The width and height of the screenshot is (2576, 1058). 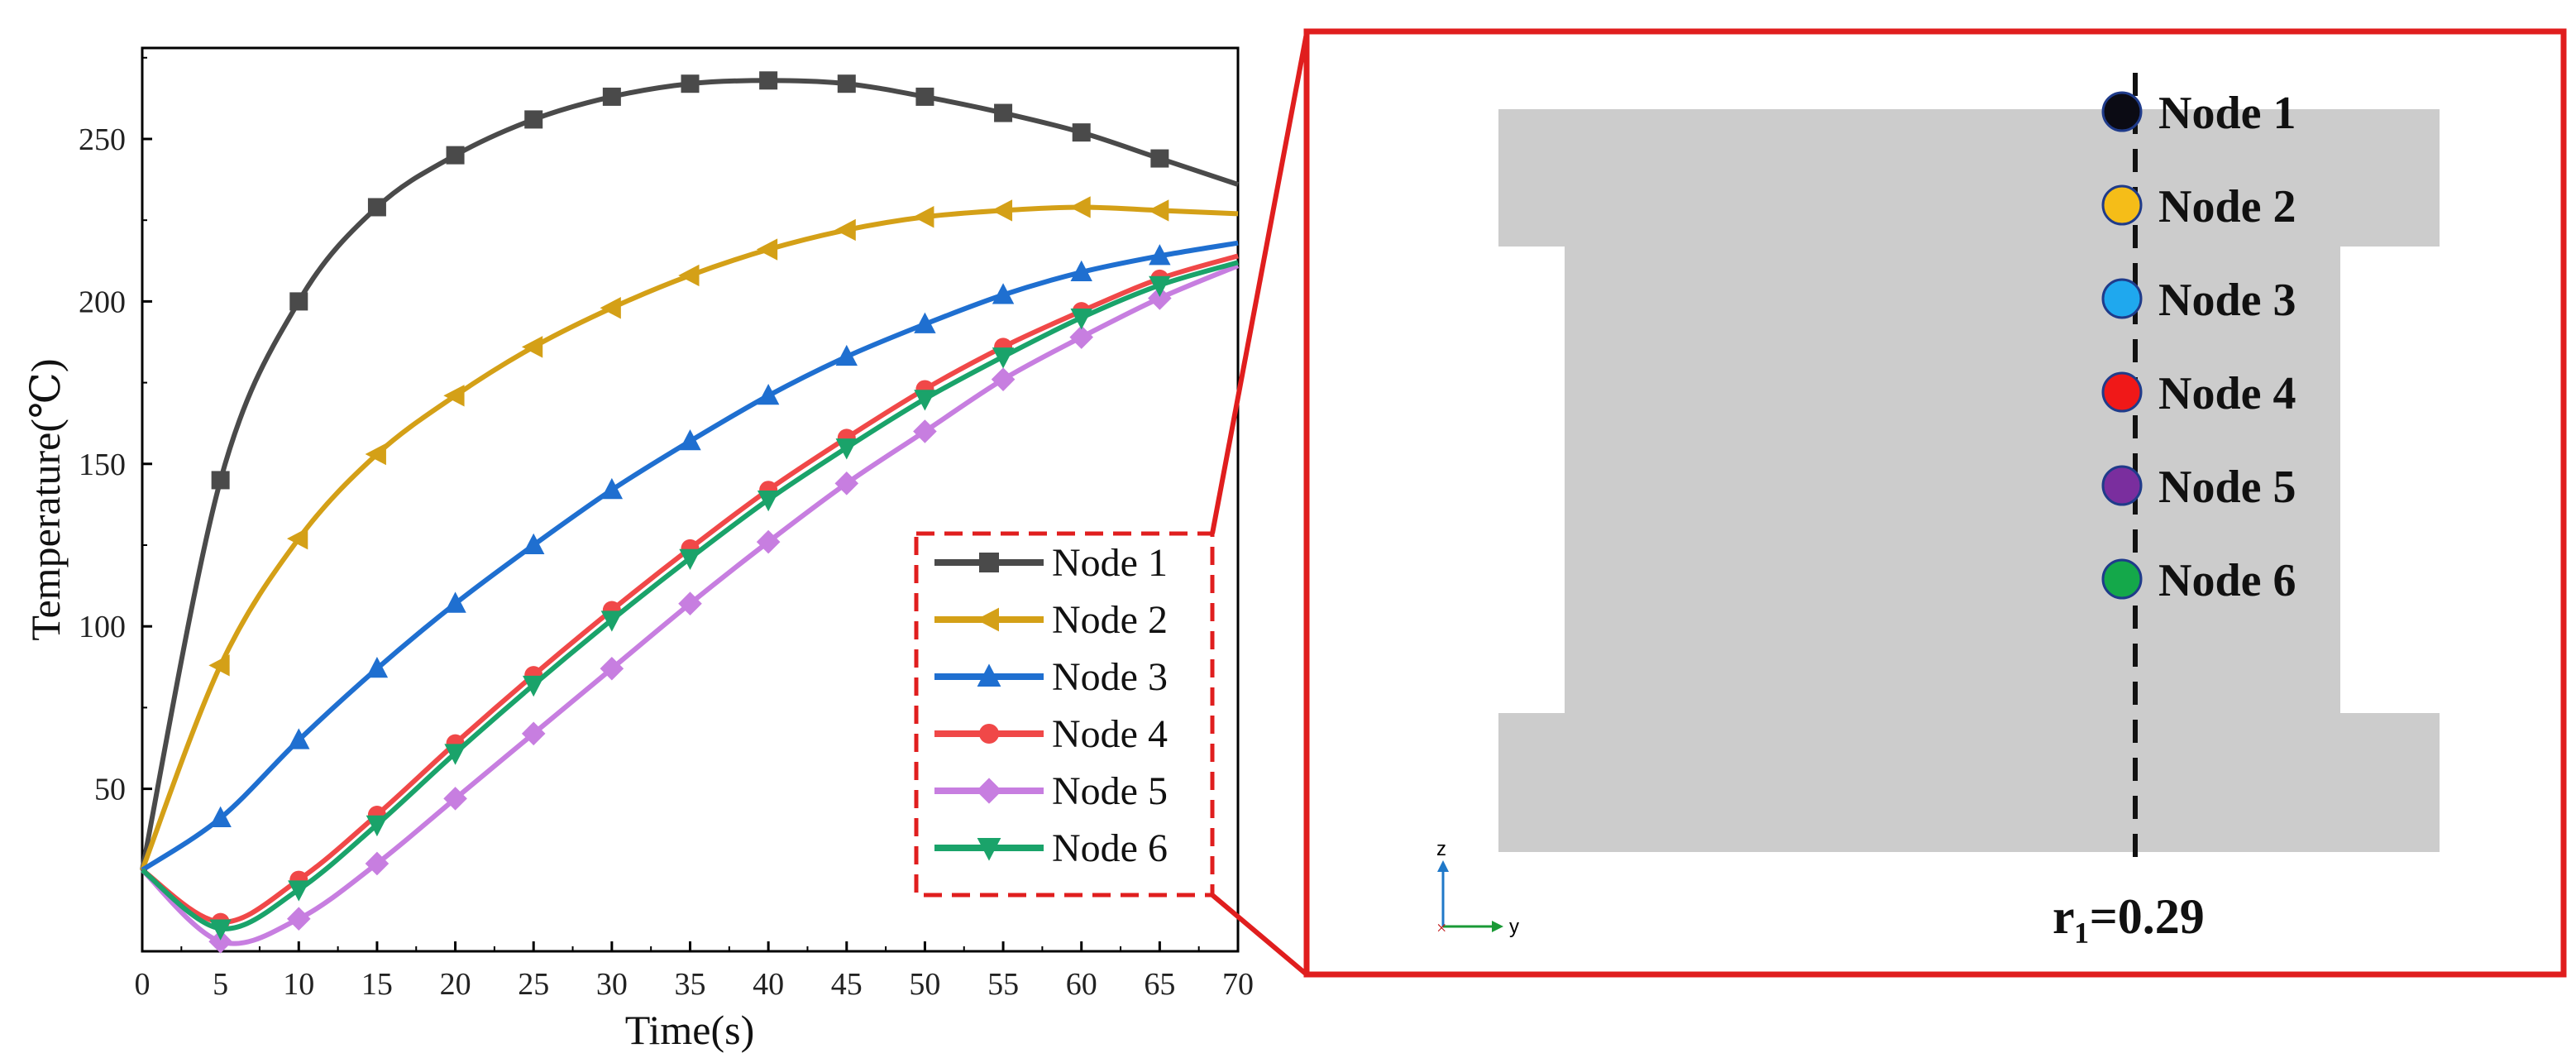 What do you see at coordinates (2227, 581) in the screenshot?
I see `node-label: Node 6` at bounding box center [2227, 581].